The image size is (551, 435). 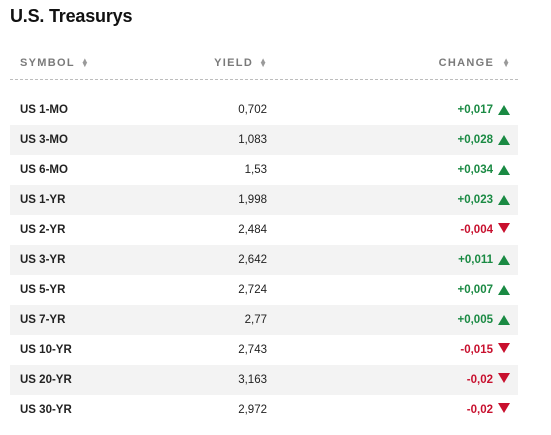 I want to click on table-row: US 2-YR 2,484 -0,004, so click(x=264, y=230).